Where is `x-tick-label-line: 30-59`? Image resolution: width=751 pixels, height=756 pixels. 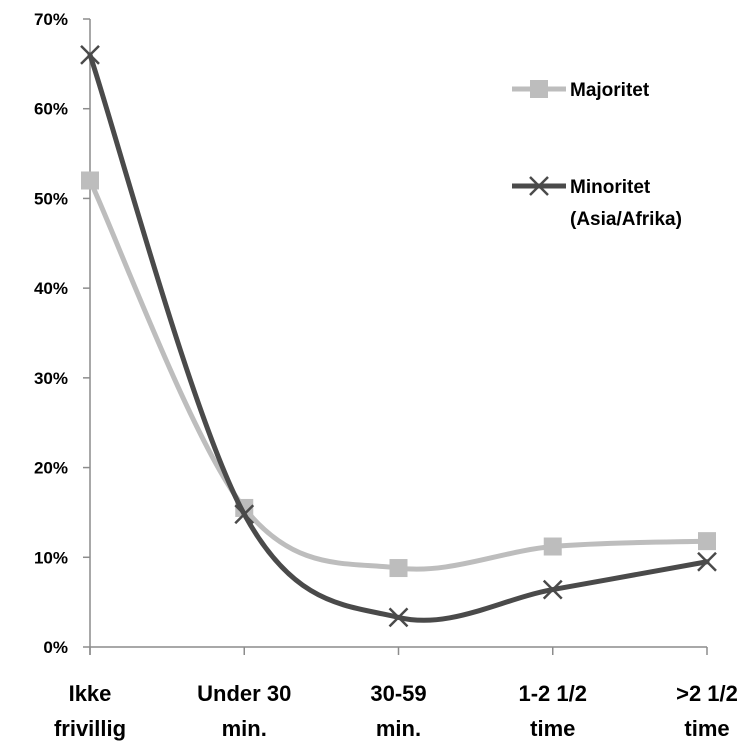 x-tick-label-line: 30-59 is located at coordinates (398, 693).